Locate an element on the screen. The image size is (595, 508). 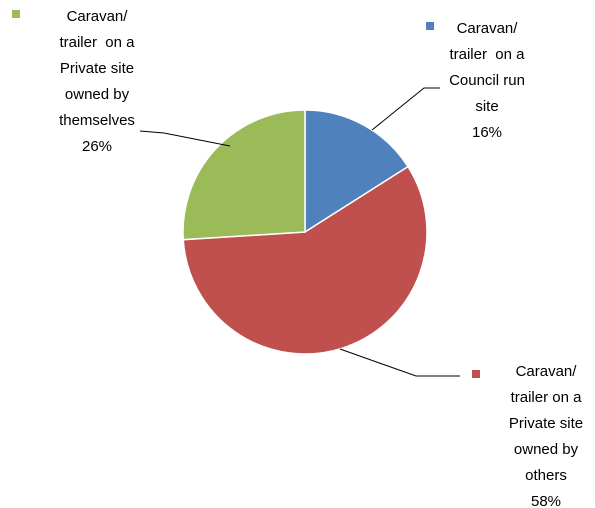
value-label: 16% is located at coordinates (487, 132).